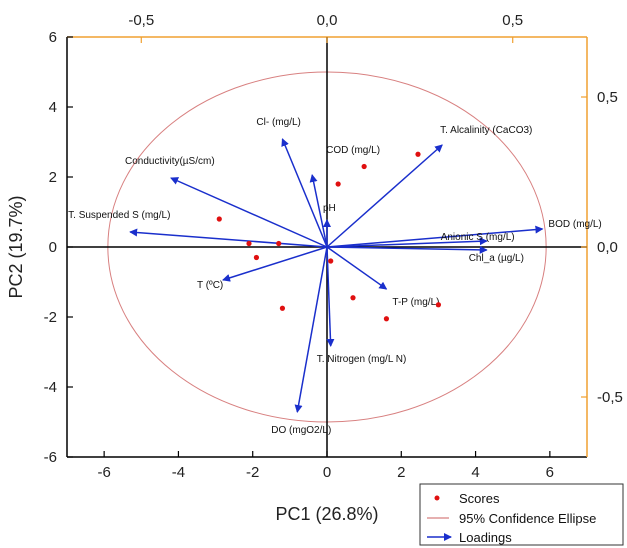  What do you see at coordinates (574, 224) in the screenshot?
I see `loading-label-bod-mg-l: BOD (mg/L)` at bounding box center [574, 224].